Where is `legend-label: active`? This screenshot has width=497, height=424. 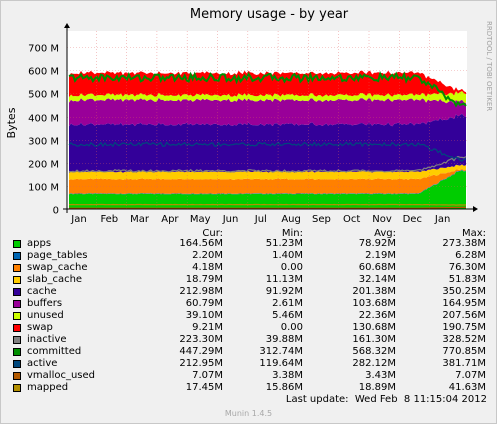
legend-label: active is located at coordinates (42, 363).